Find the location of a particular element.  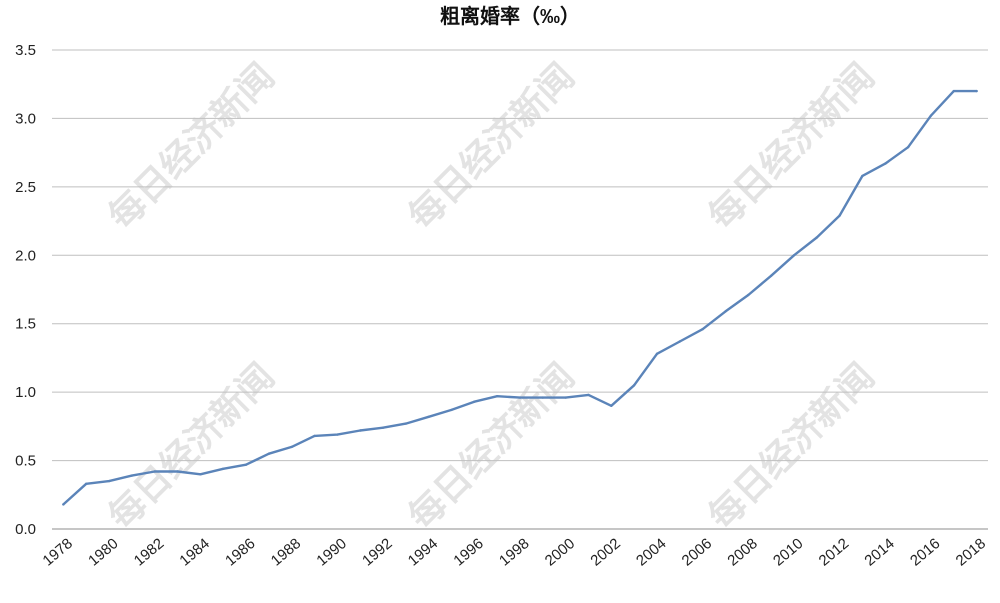

x-tick-label: 2012 is located at coordinates (834, 552).